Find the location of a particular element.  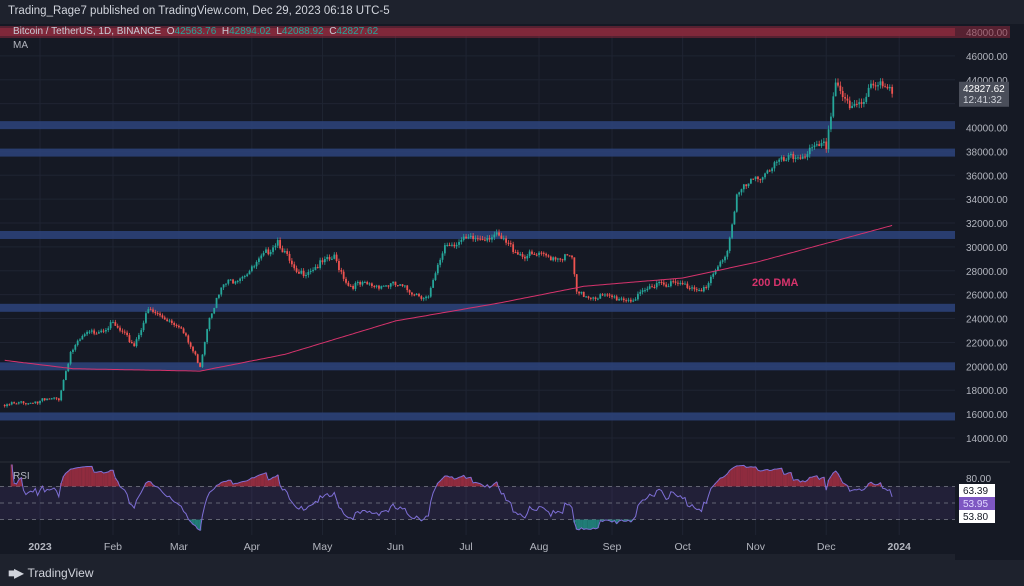

high-label: H is located at coordinates (225, 31).